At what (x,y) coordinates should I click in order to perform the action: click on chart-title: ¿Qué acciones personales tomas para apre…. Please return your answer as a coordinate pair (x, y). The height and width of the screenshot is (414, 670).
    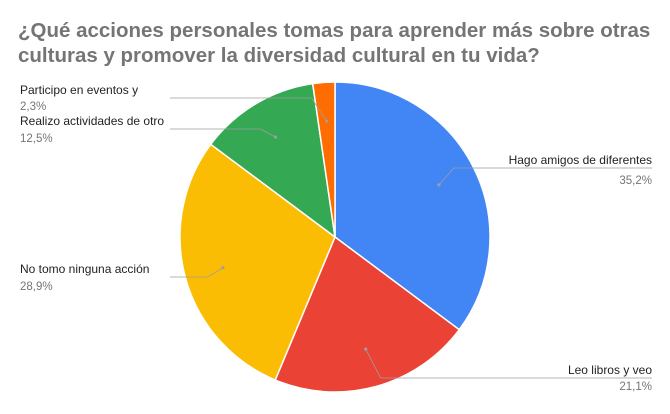
    Looking at the image, I should click on (334, 43).